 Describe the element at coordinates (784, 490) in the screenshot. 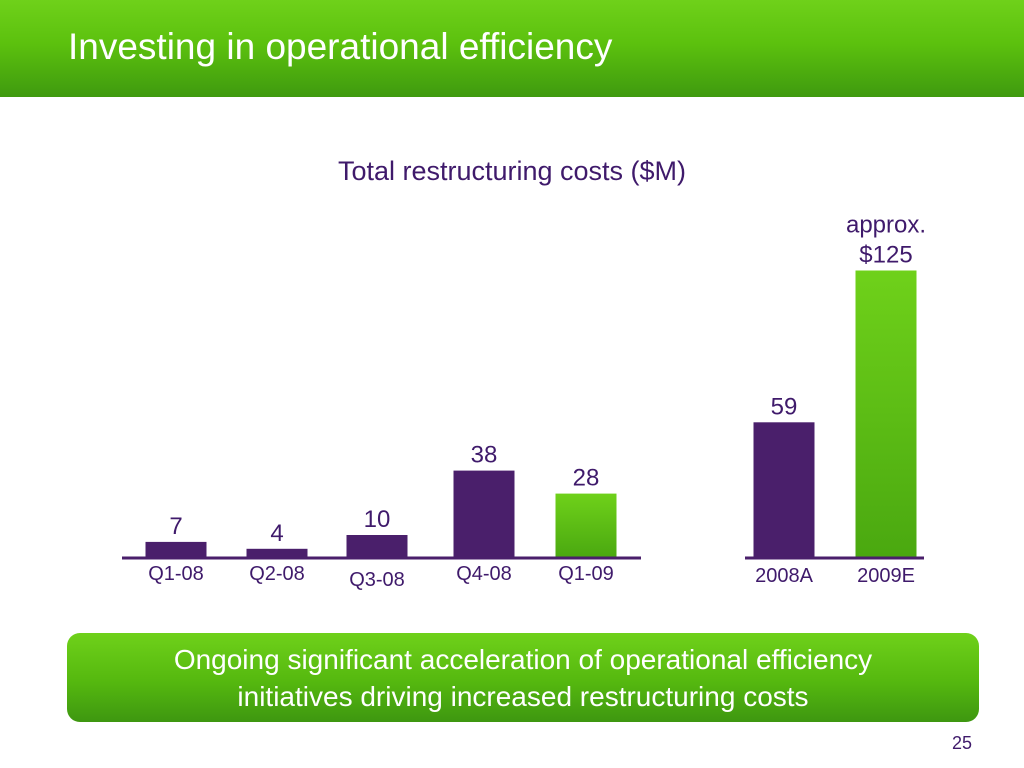

I see `bar-2008A` at that location.